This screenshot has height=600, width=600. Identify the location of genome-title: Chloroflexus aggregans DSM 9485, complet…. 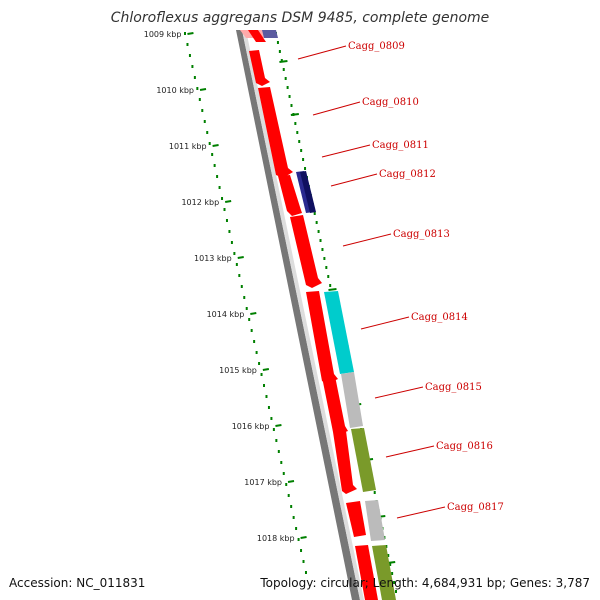
(300, 18).